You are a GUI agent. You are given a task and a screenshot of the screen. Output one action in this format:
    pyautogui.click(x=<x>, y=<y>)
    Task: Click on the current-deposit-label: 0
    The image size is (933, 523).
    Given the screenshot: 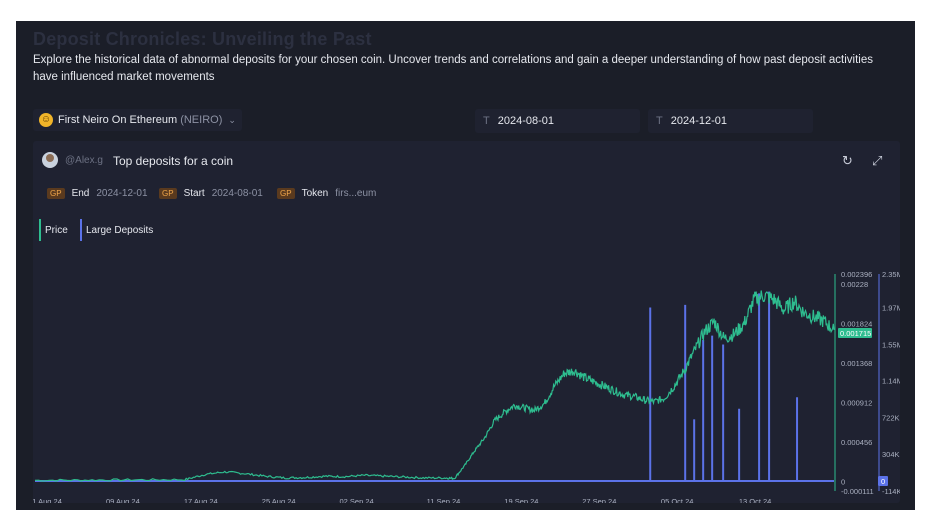 What is the action you would take?
    pyautogui.click(x=883, y=481)
    